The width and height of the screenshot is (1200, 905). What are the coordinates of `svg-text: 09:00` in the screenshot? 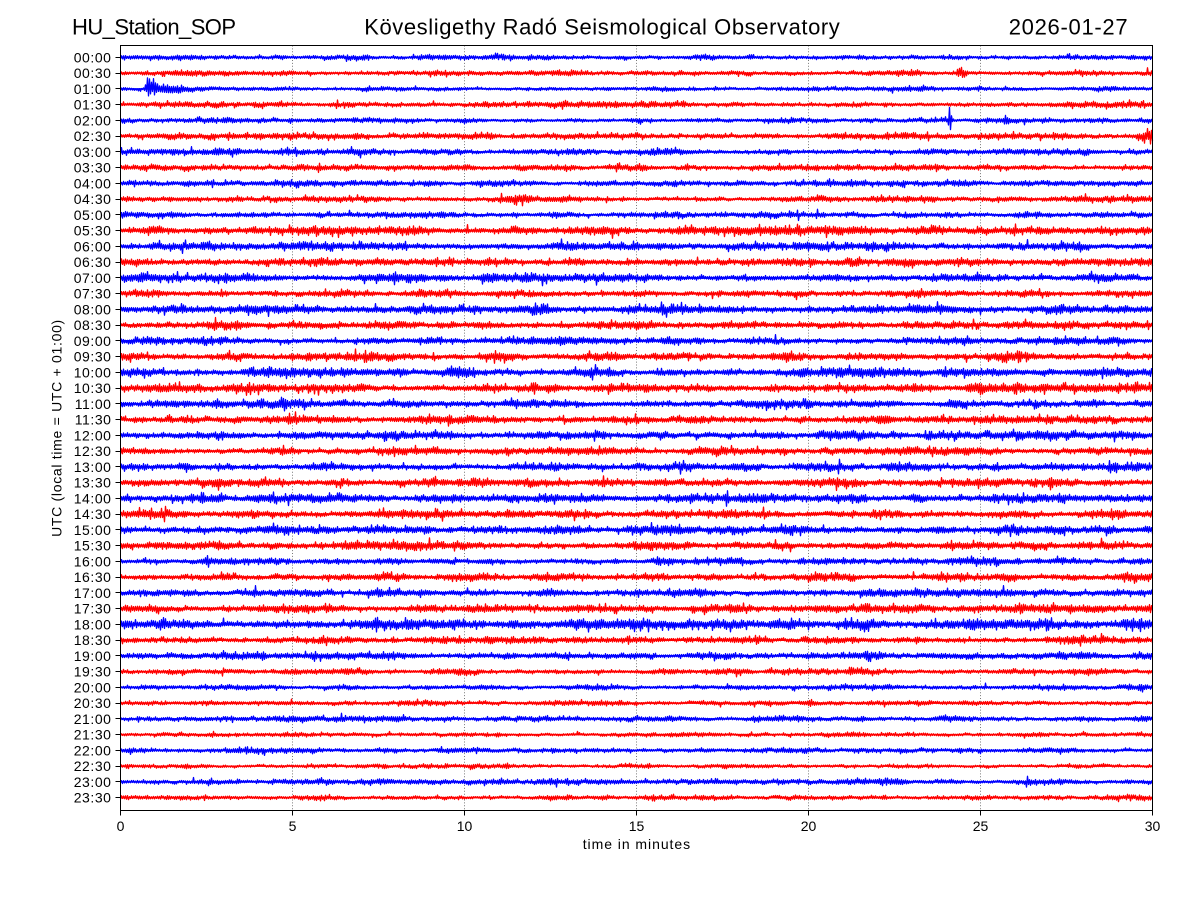 It's located at (93, 341).